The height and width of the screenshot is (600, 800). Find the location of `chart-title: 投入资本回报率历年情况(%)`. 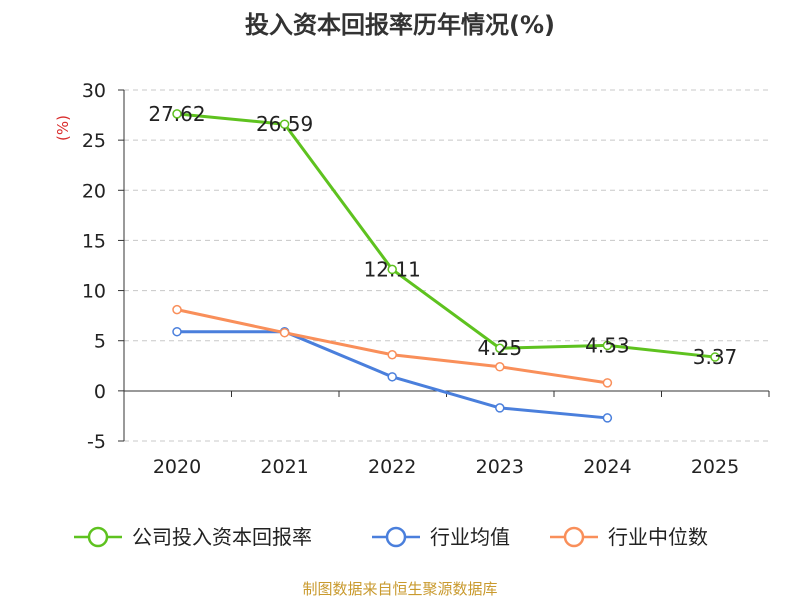

chart-title: 投入资本回报率历年情况(%) is located at coordinates (400, 25).